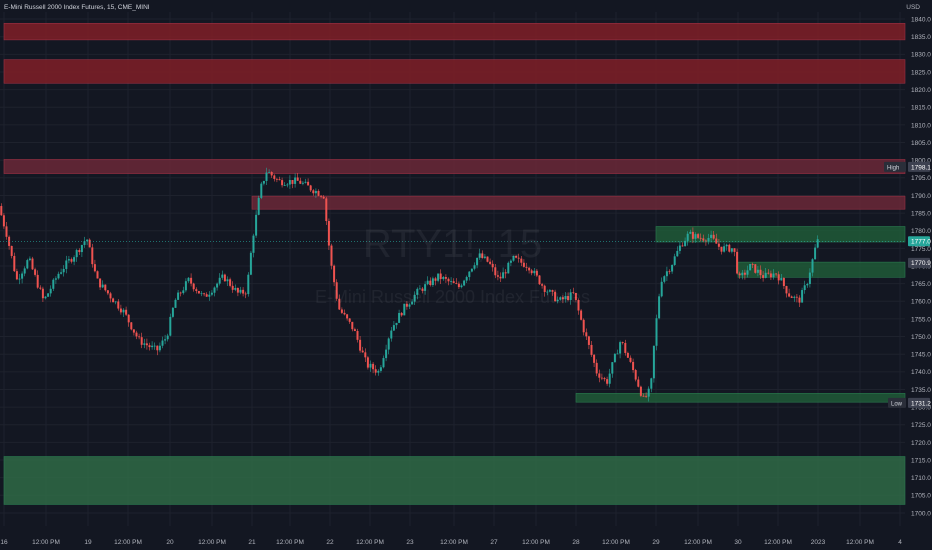  Describe the element at coordinates (921, 143) in the screenshot. I see `price-tick-label: 1805.0` at that location.